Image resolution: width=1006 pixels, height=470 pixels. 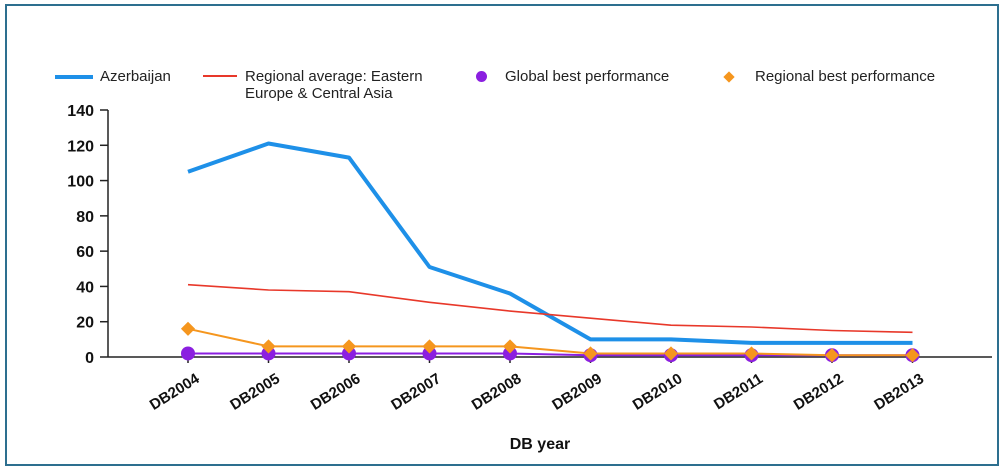 I want to click on x-tick-label: DB2009, so click(x=577, y=392).